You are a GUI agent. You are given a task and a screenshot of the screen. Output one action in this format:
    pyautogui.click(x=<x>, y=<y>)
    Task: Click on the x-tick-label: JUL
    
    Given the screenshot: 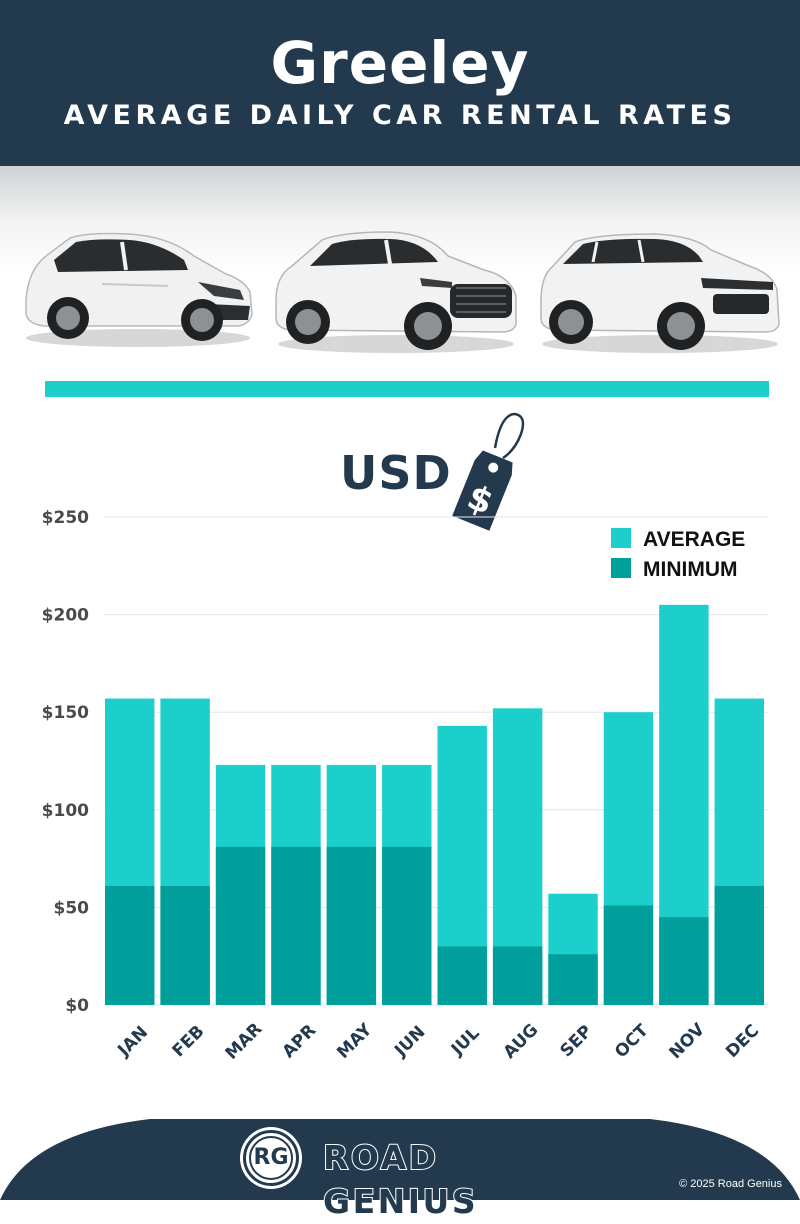 What is the action you would take?
    pyautogui.click(x=465, y=1041)
    